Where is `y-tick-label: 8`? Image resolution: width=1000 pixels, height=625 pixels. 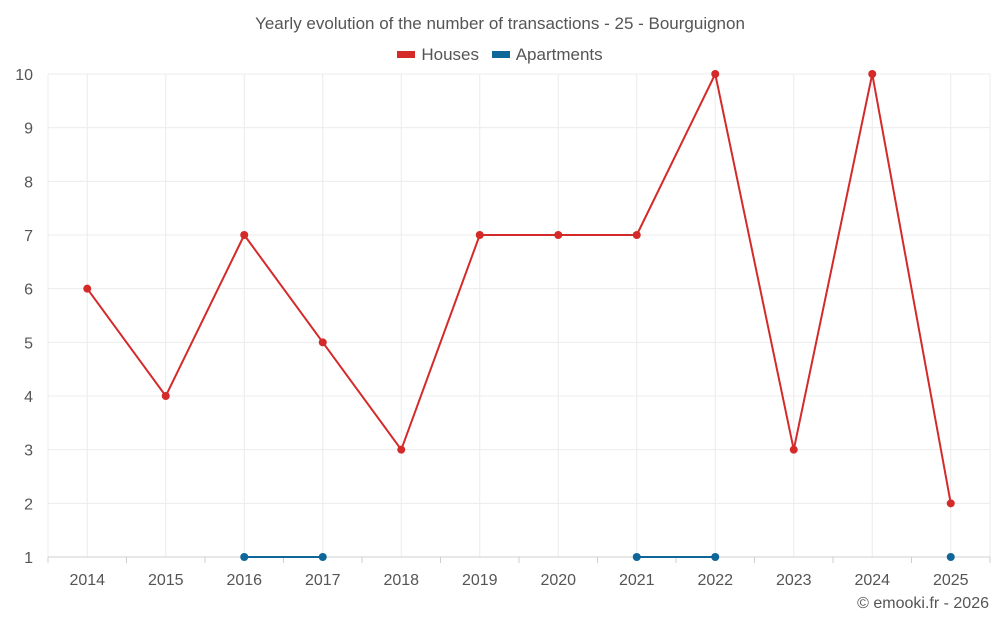
y-tick-label: 8 is located at coordinates (28, 182).